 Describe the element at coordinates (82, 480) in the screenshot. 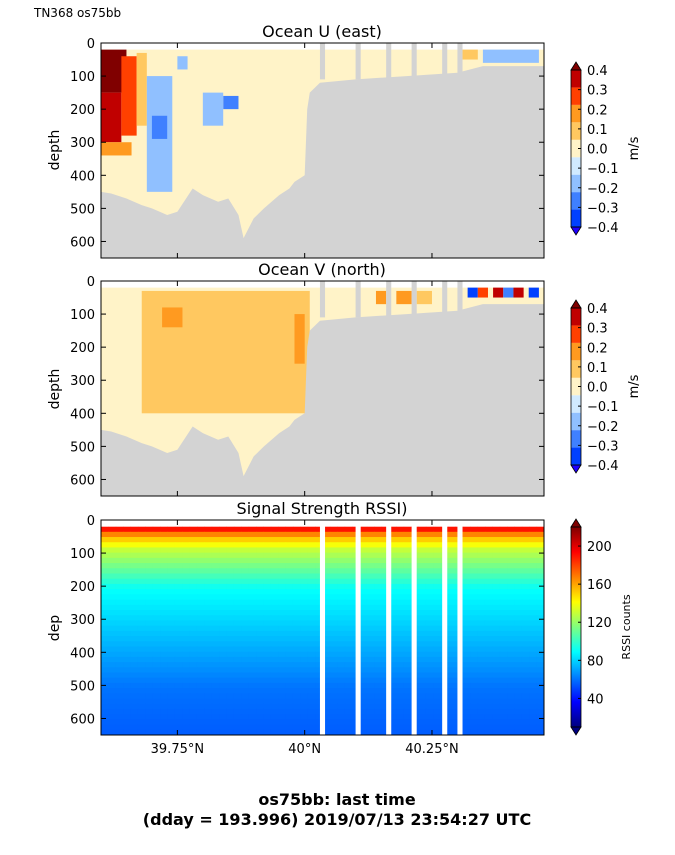

I see `y-tick-label: 600` at that location.